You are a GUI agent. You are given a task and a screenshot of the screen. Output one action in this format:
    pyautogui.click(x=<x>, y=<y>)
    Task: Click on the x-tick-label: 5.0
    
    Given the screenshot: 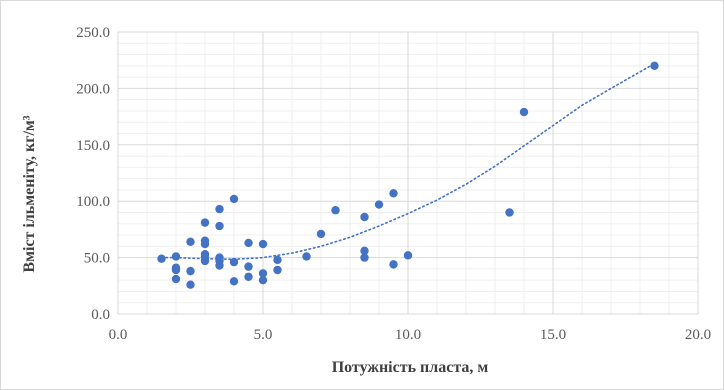 What is the action you would take?
    pyautogui.click(x=263, y=335)
    